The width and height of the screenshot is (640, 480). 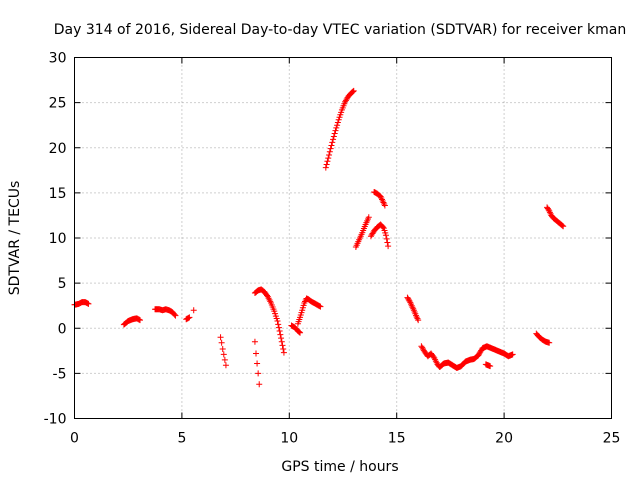 What do you see at coordinates (58, 104) in the screenshot?
I see `y-tick-label: 25` at bounding box center [58, 104].